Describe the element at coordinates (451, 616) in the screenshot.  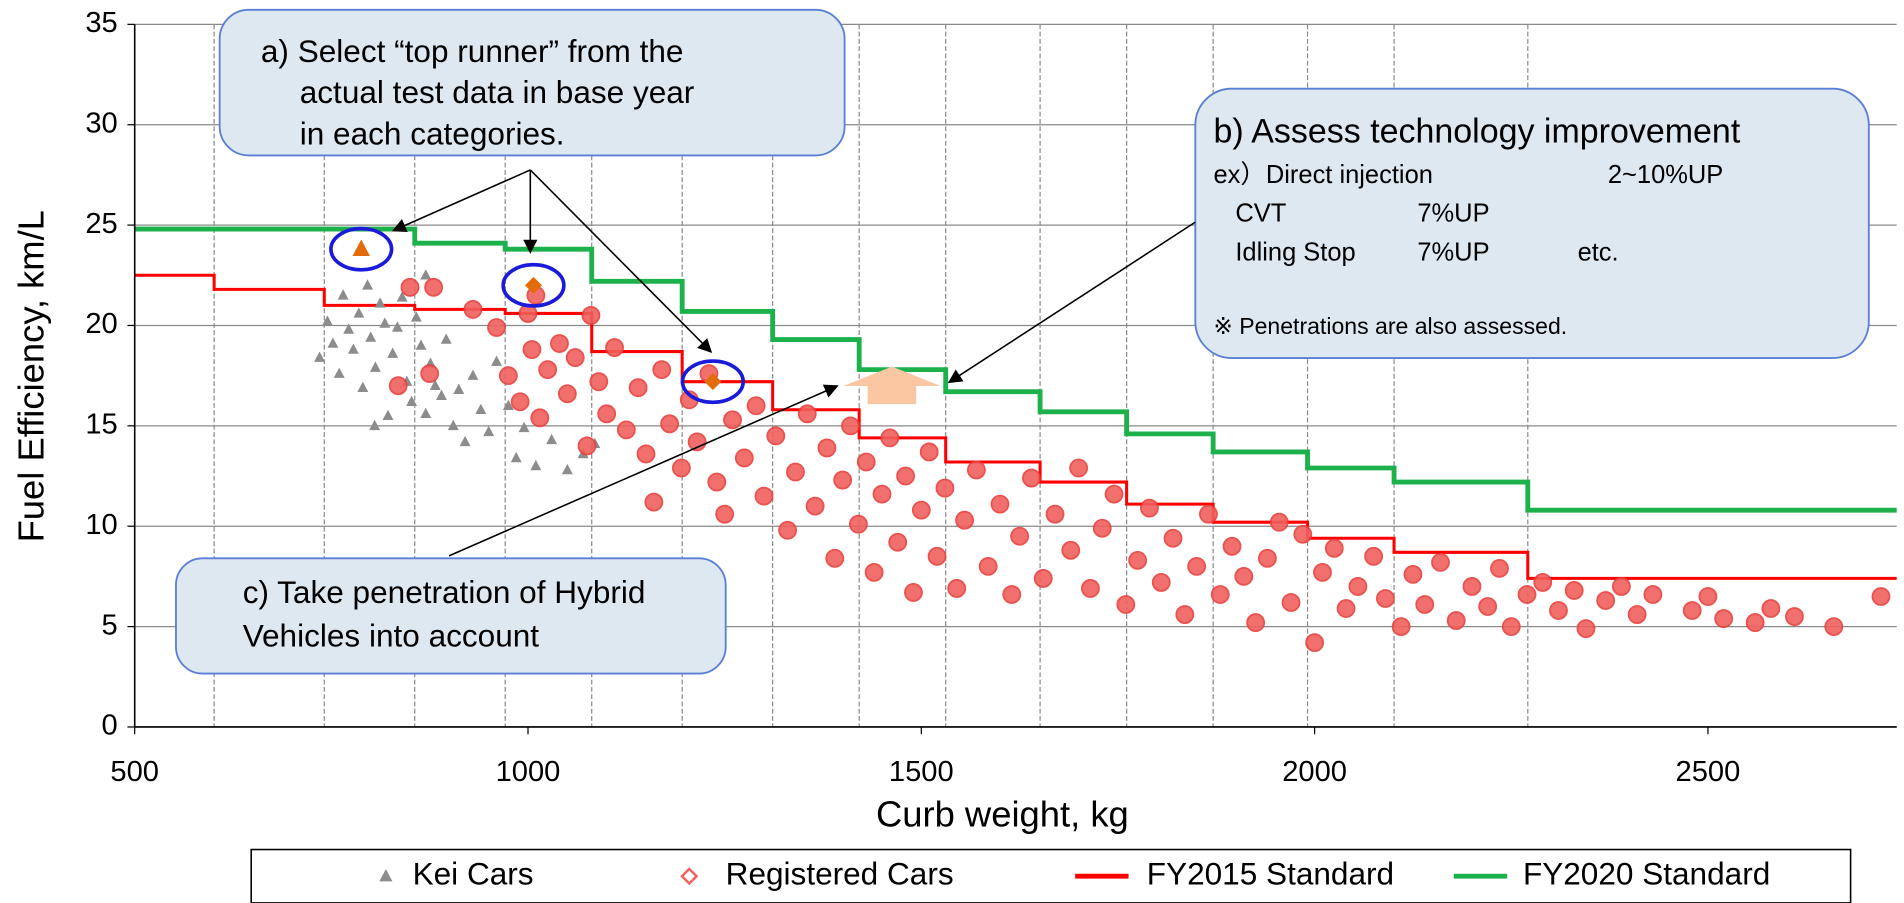
I see `callout-c` at that location.